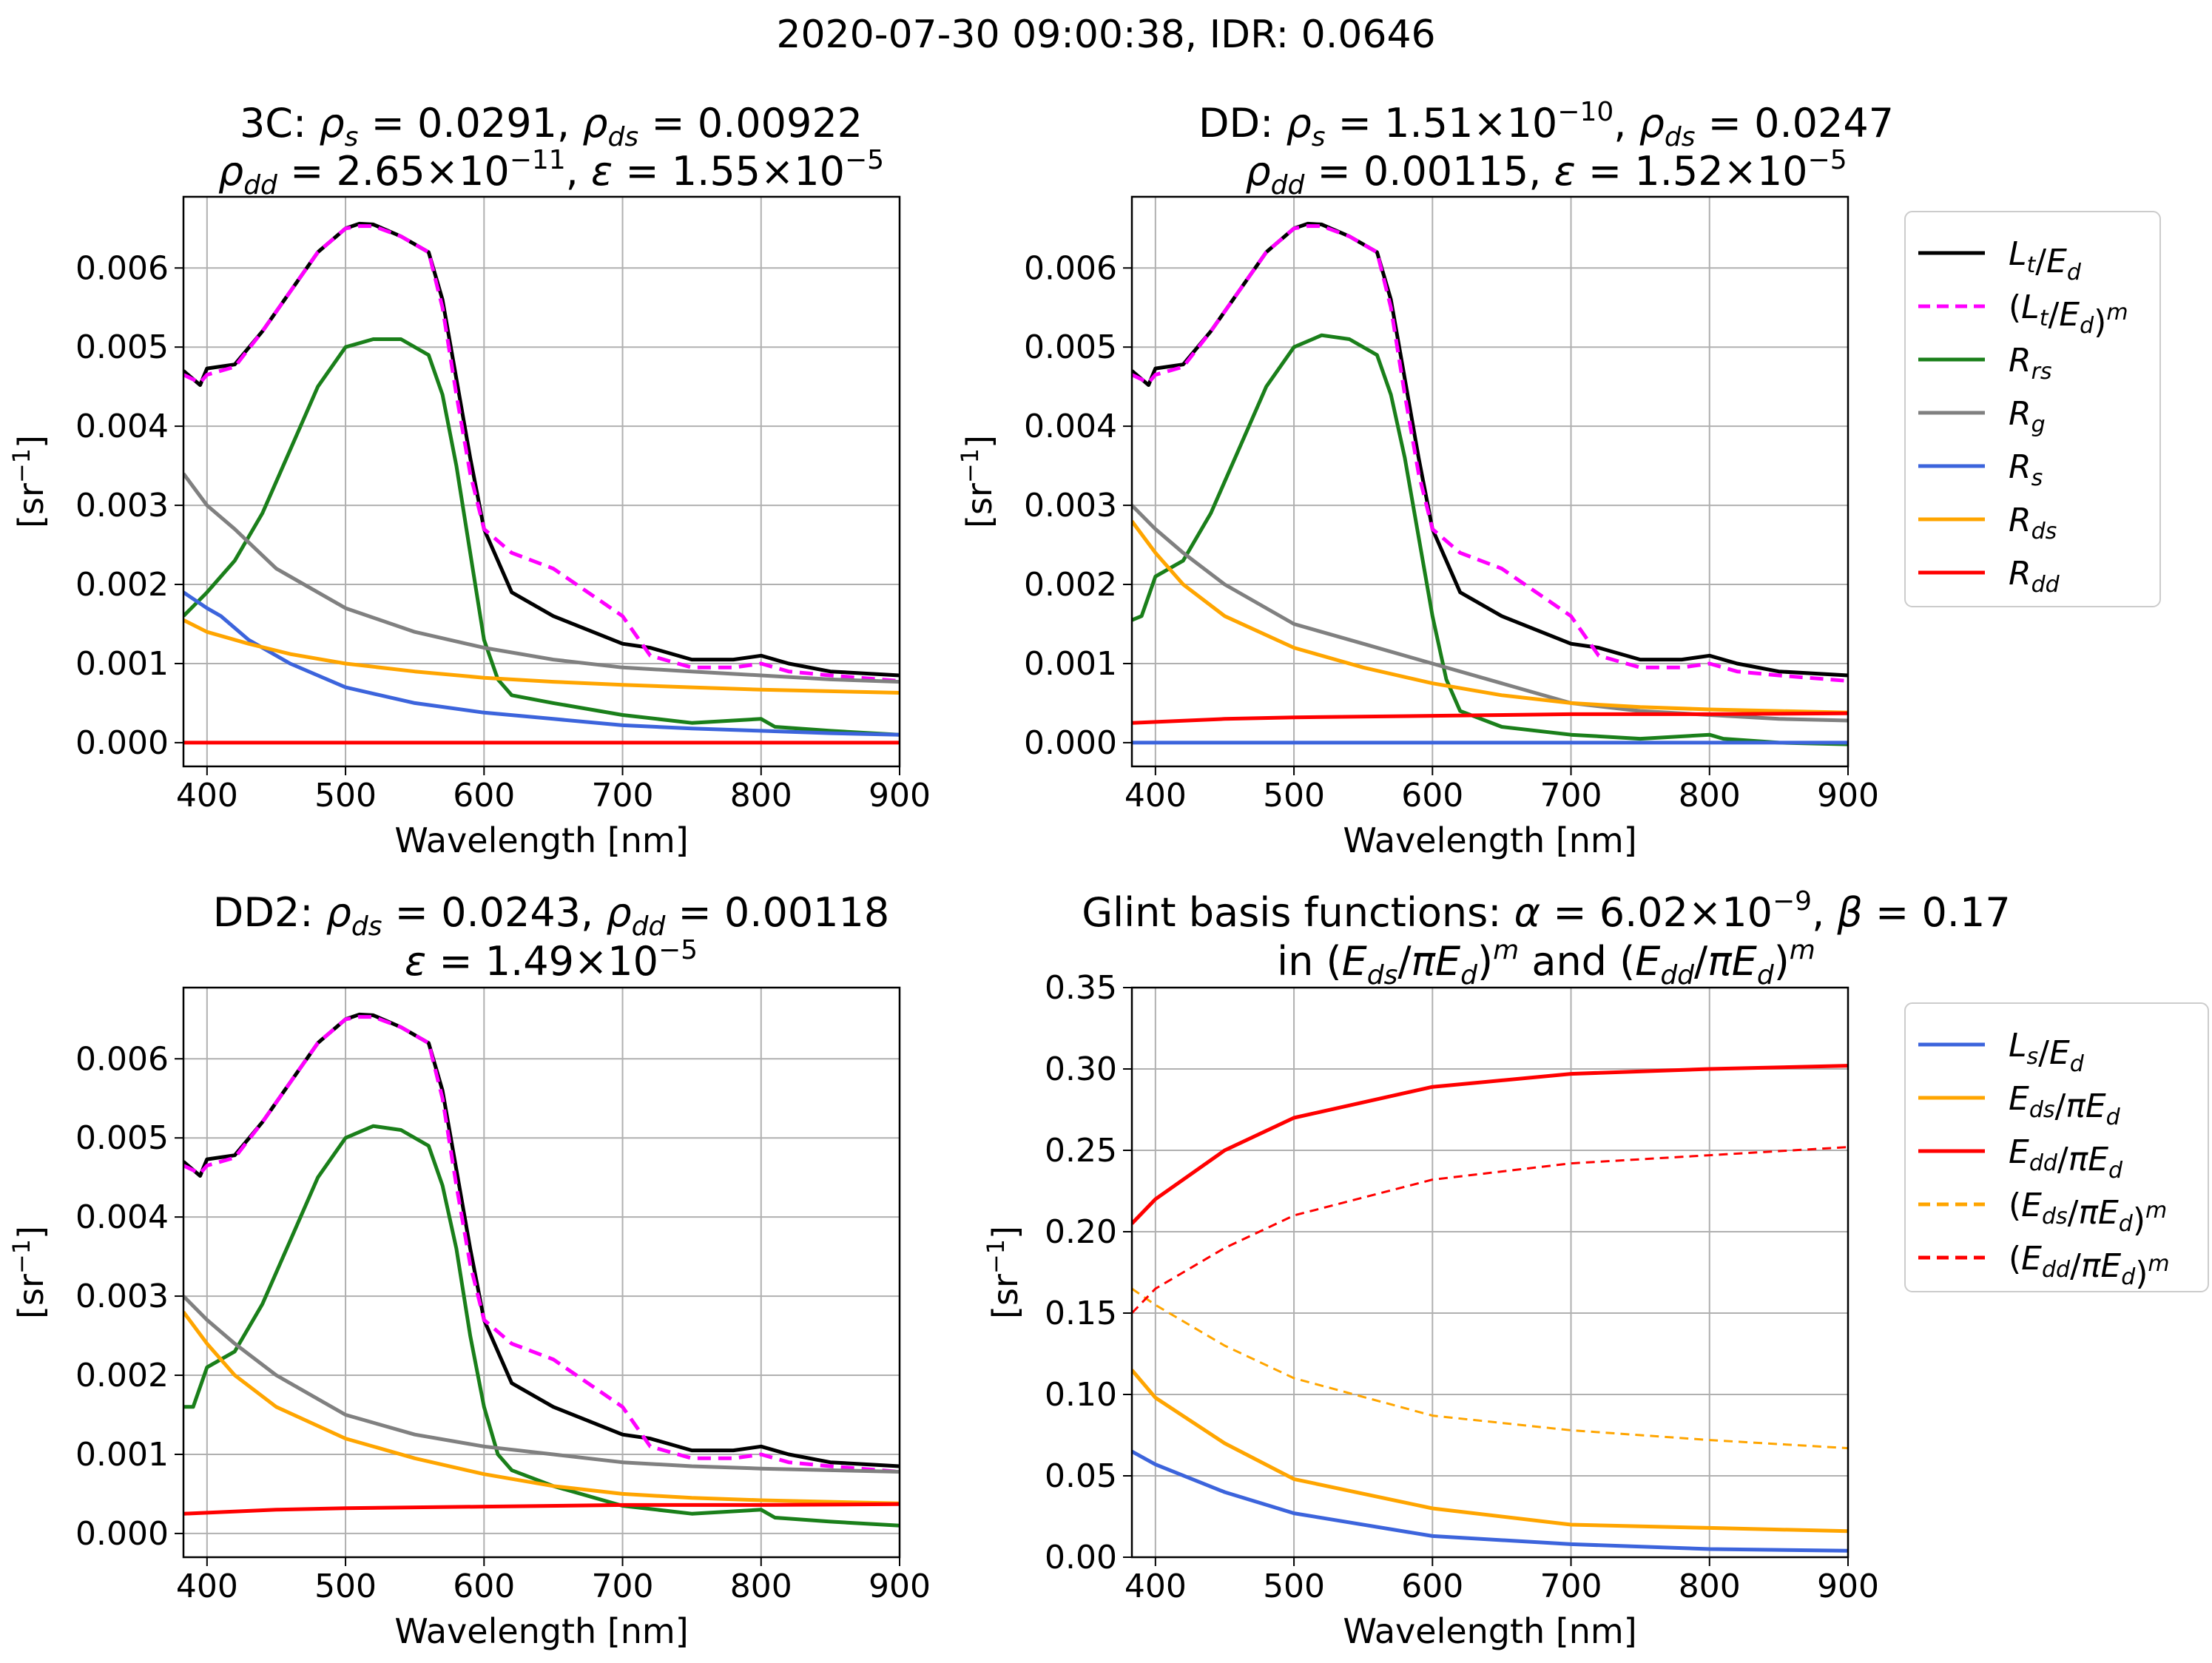  What do you see at coordinates (122, 1375) in the screenshot?
I see `y-tick-label: 0.002` at bounding box center [122, 1375].